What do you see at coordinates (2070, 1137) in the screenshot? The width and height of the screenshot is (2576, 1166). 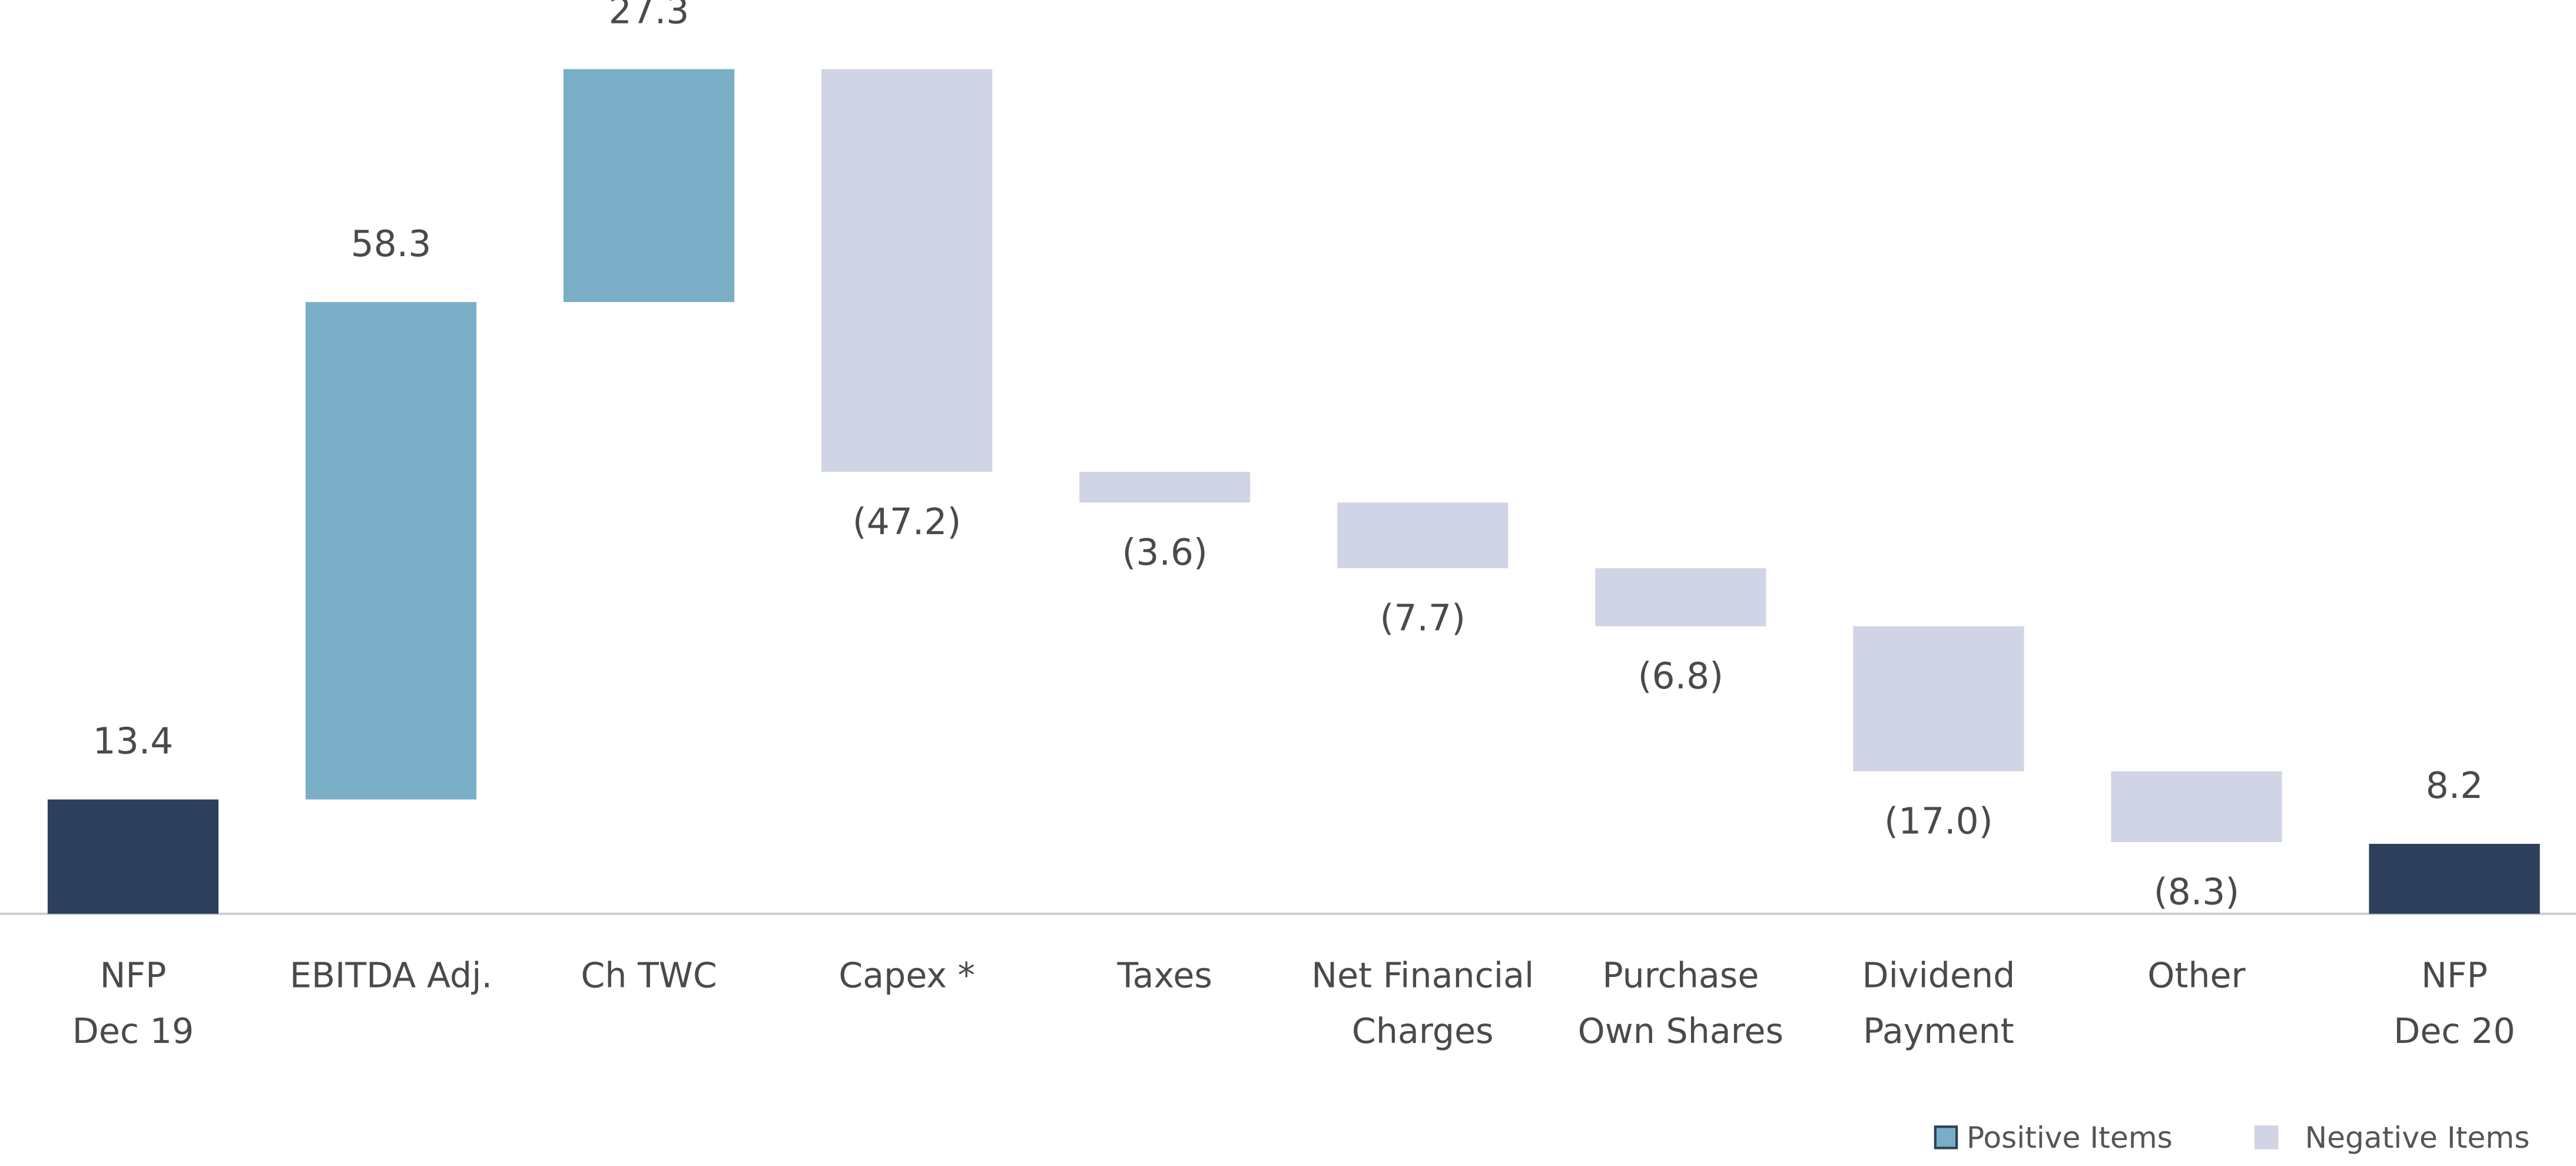 I see `legend-label: Positive Items` at bounding box center [2070, 1137].